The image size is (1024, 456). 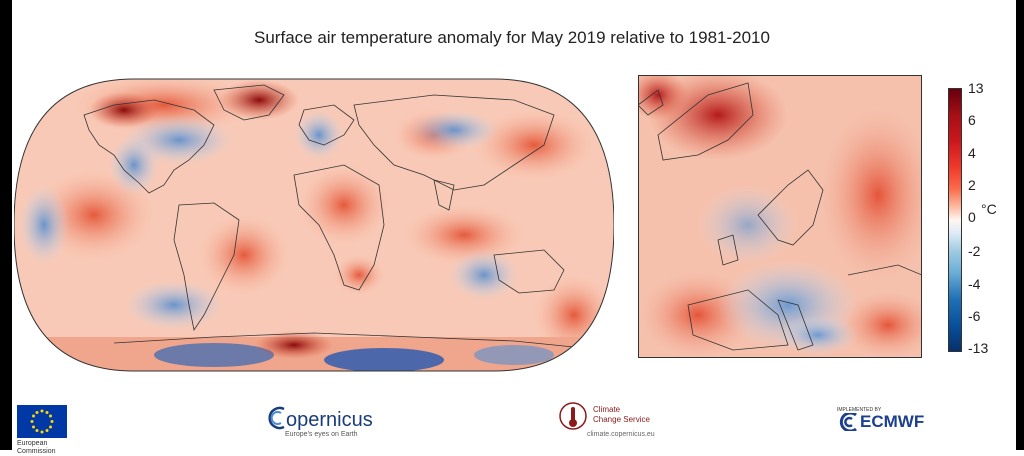 What do you see at coordinates (42, 421) in the screenshot?
I see `eu-flag-icon` at bounding box center [42, 421].